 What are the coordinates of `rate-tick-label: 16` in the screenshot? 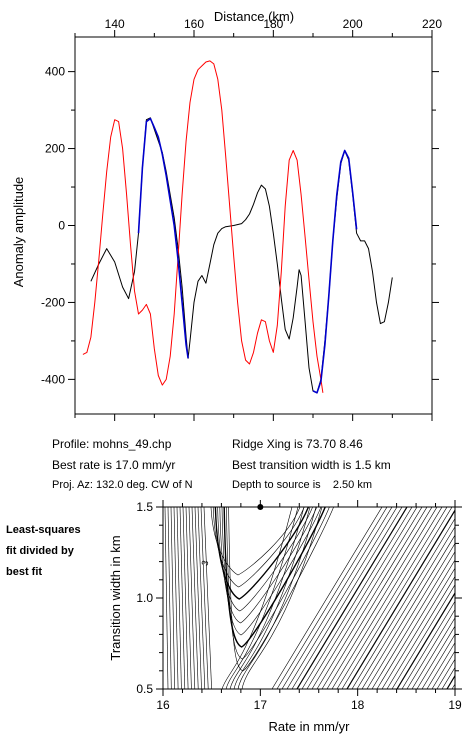 It's located at (163, 705).